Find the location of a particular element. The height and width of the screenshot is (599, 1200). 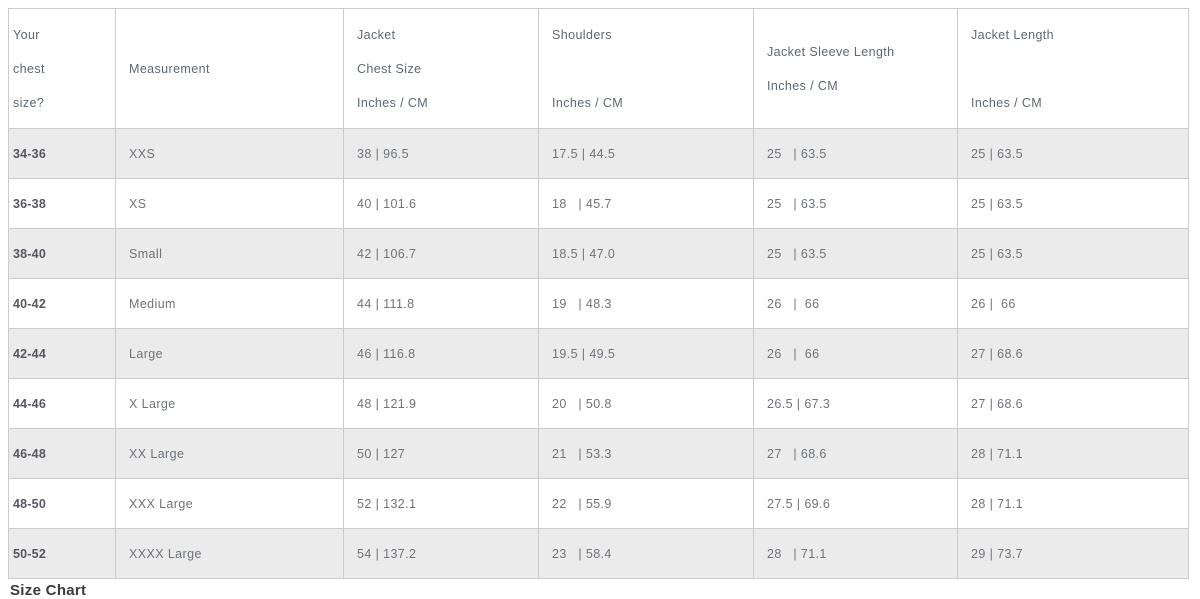

cell-measurement: Medium is located at coordinates (229, 303).